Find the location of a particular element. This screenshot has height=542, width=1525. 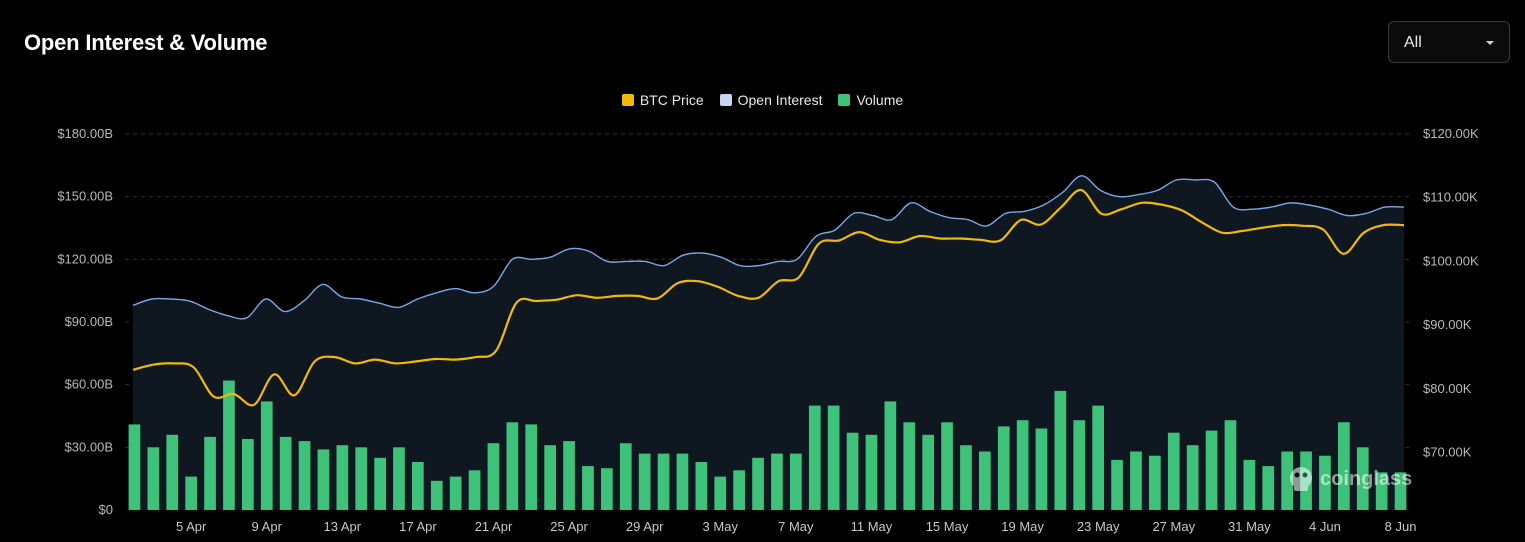

y-left-tick-label: $180.00B is located at coordinates (85, 133).